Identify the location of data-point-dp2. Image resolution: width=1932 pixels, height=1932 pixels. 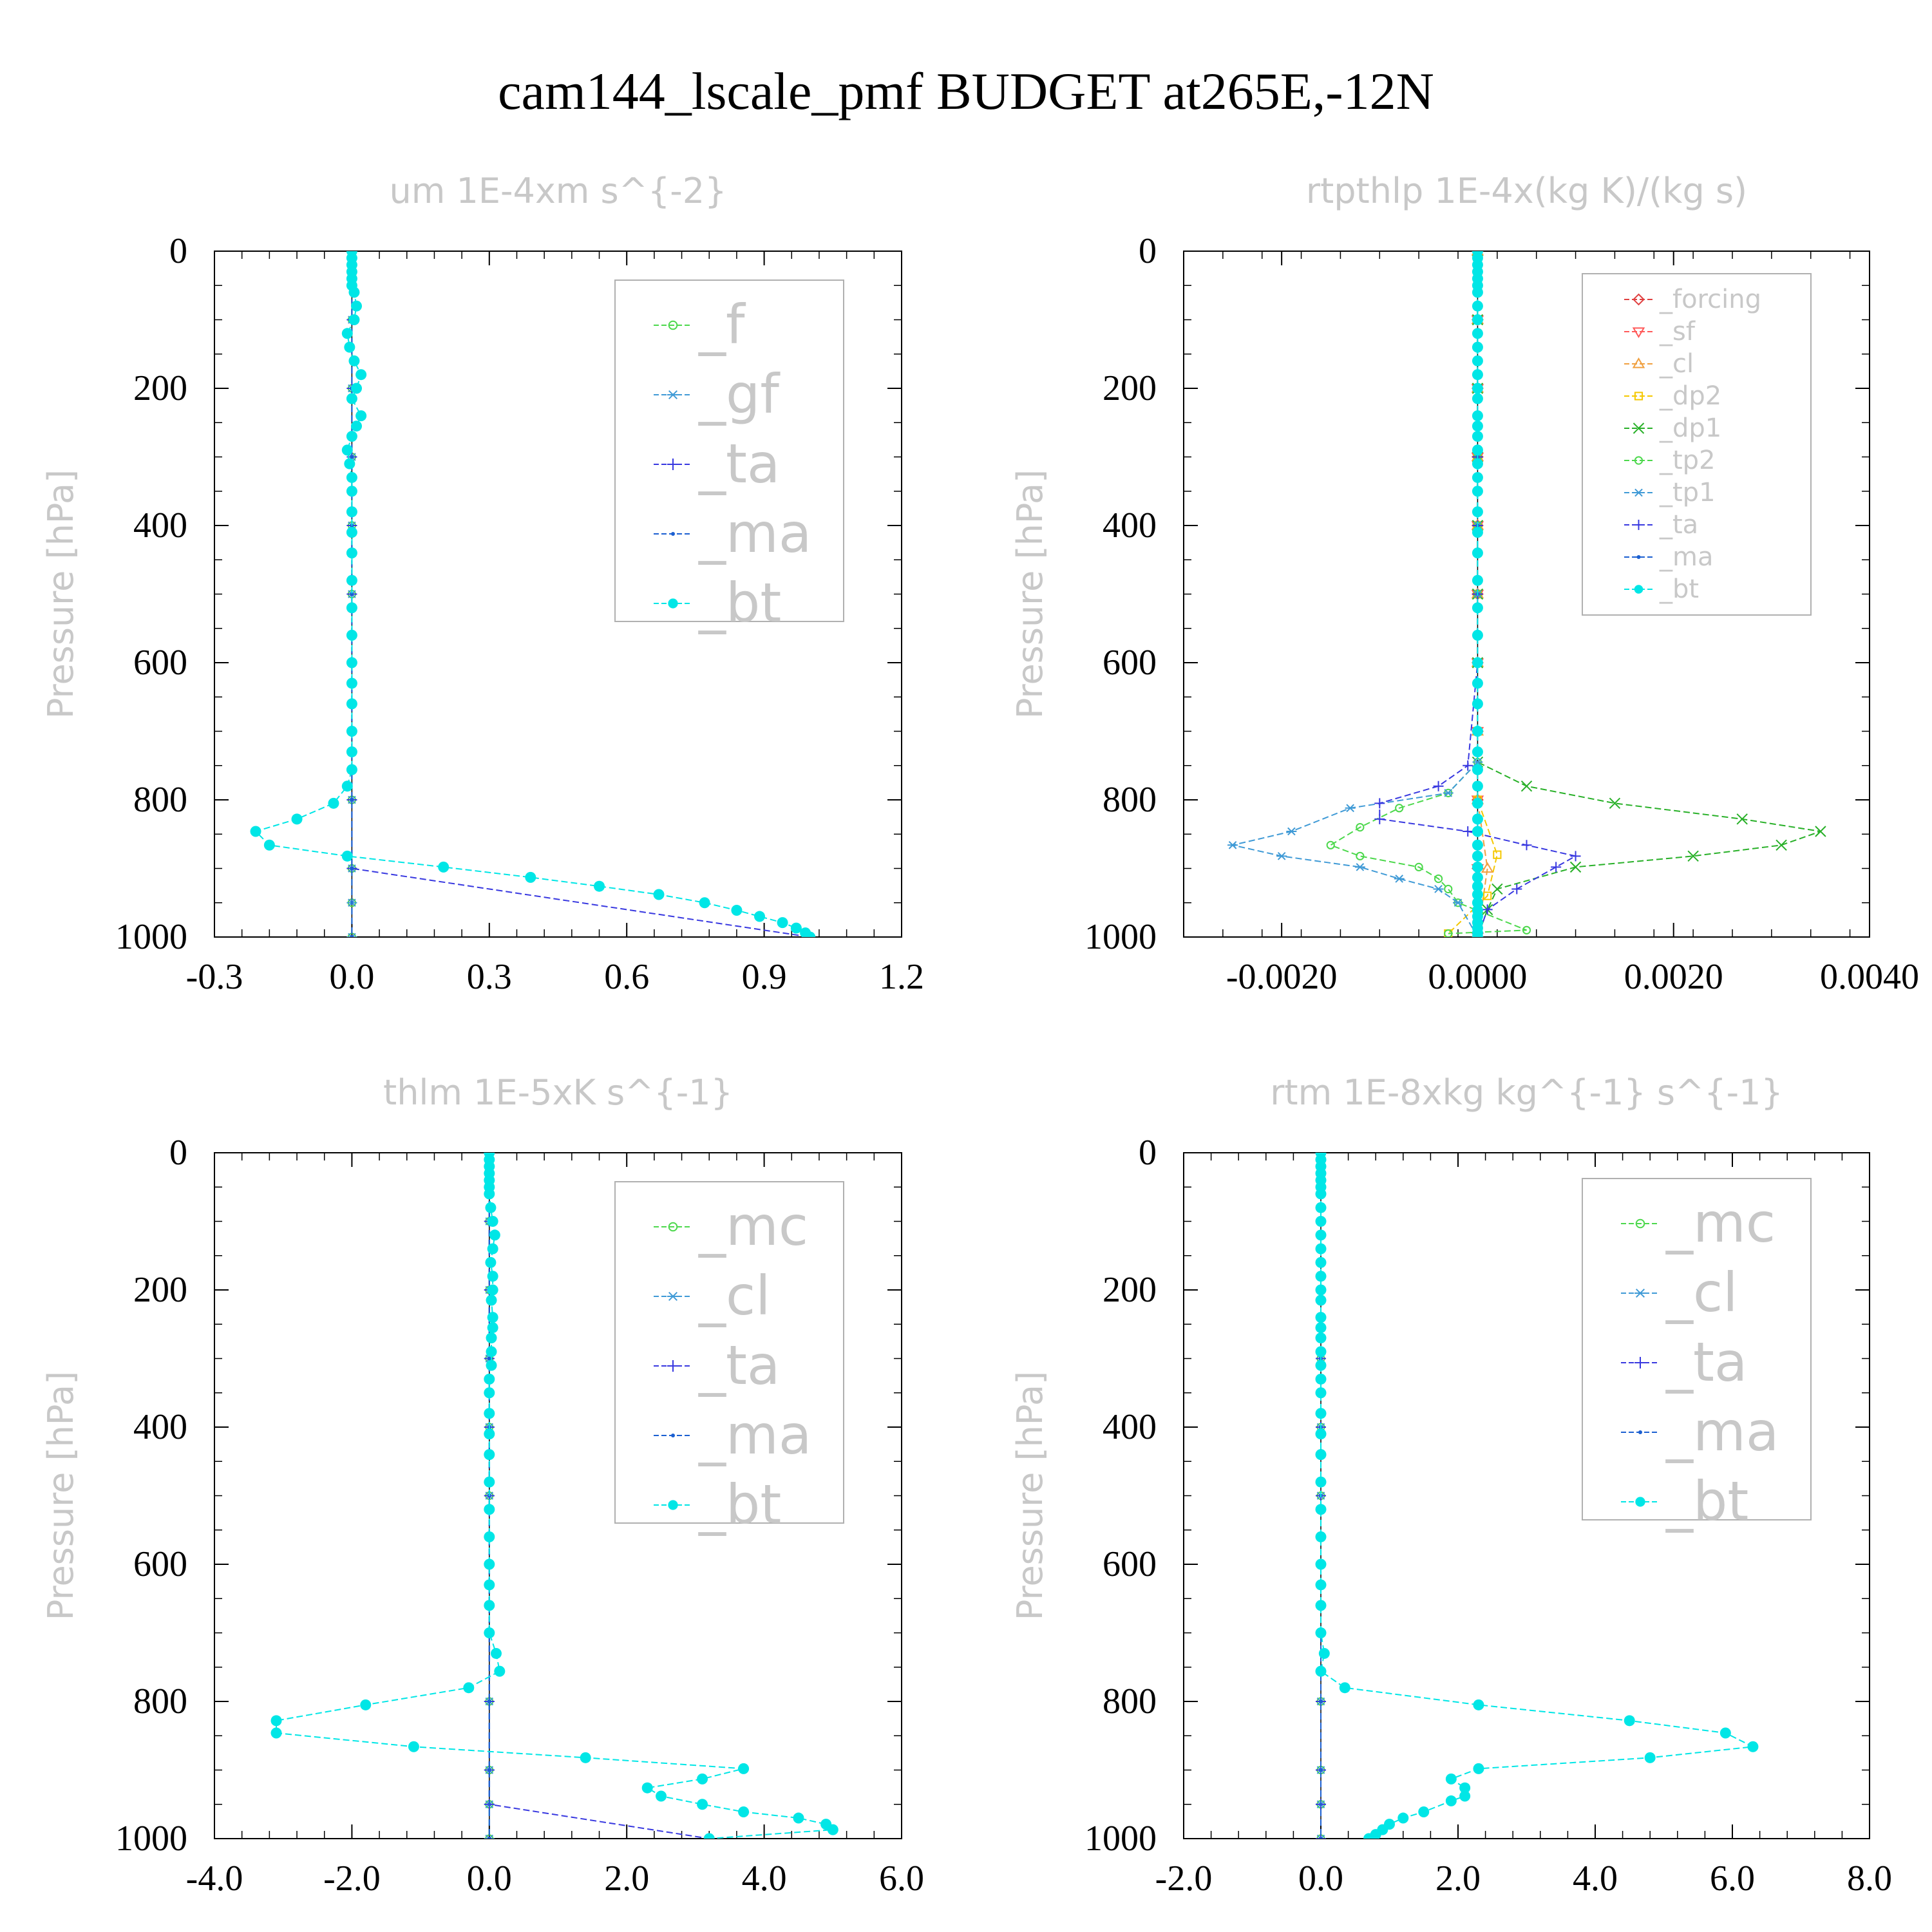
(1498, 854).